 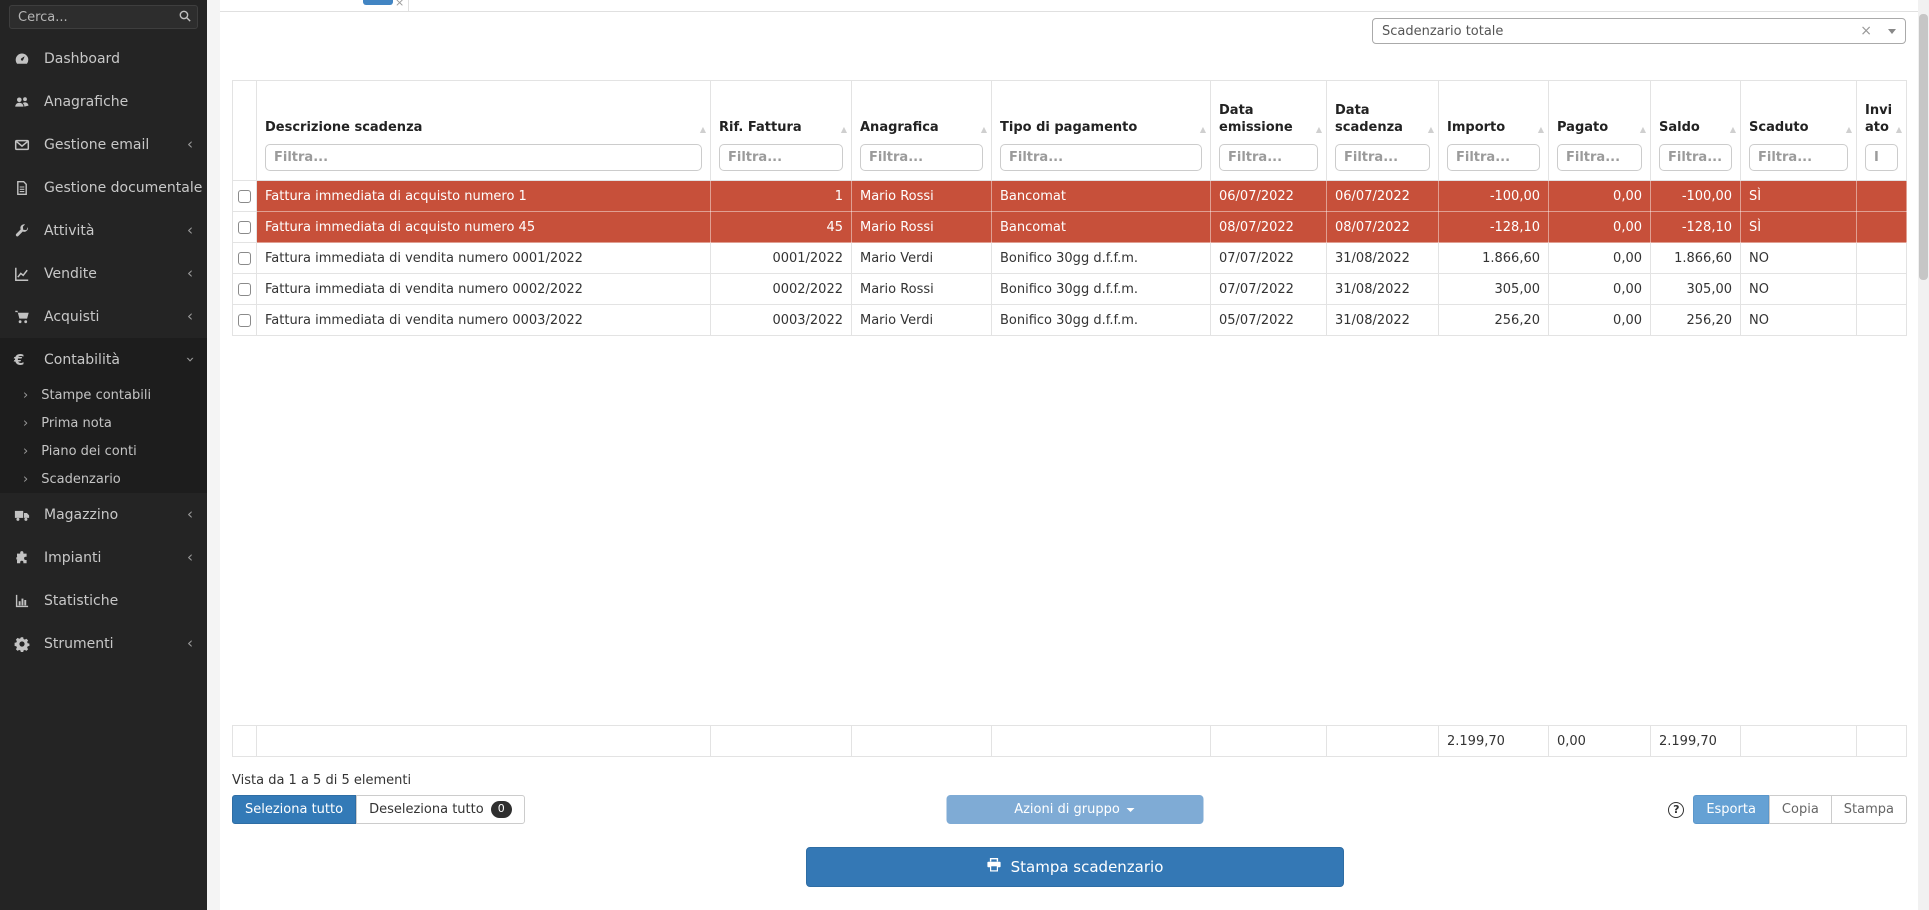 I want to click on search-icon, so click(x=185, y=16).